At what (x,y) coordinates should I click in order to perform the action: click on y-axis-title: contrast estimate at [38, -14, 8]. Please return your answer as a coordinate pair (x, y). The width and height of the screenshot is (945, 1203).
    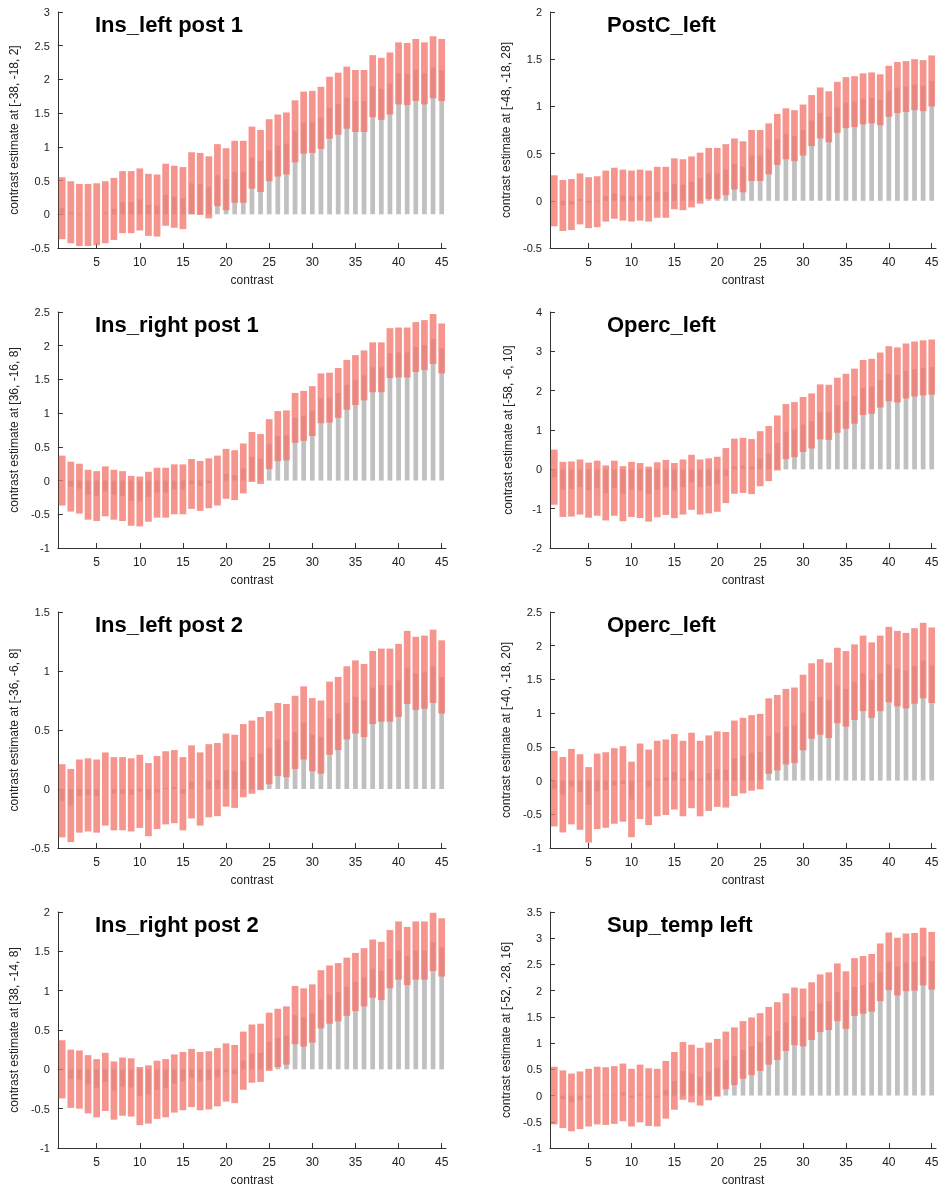
    Looking at the image, I should click on (14, 1030).